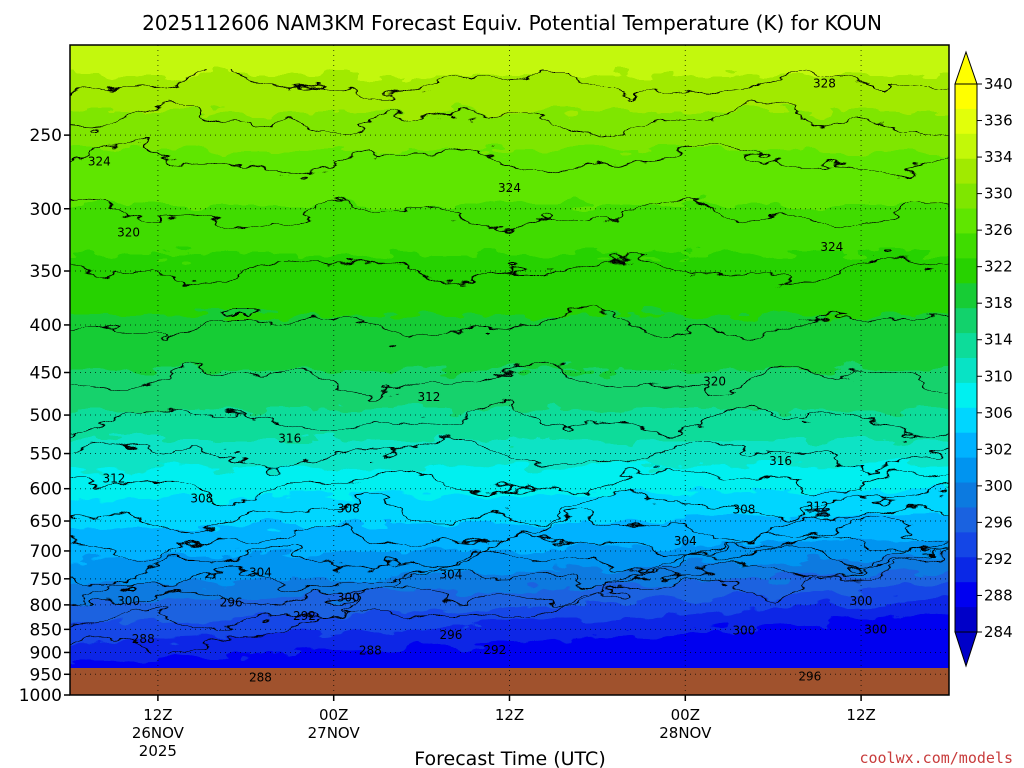  Describe the element at coordinates (817, 506) in the screenshot. I see `contour-label-10: 312` at that location.